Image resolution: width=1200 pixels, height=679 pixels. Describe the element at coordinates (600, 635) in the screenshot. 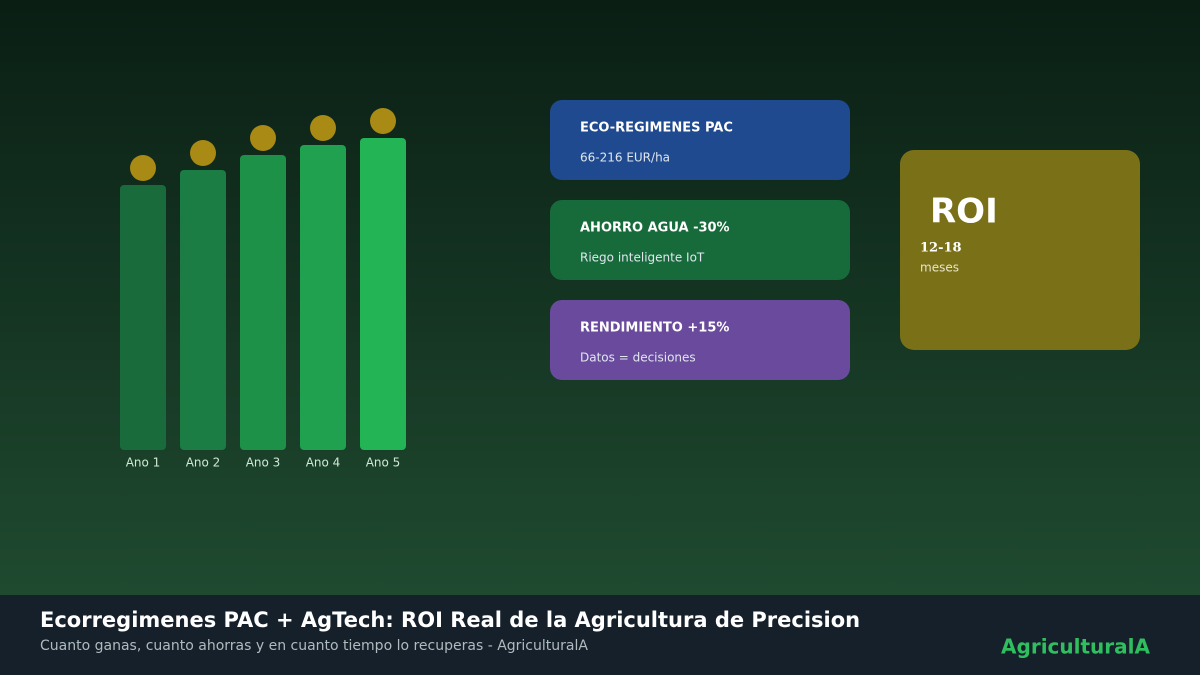

I see `footer` at that location.